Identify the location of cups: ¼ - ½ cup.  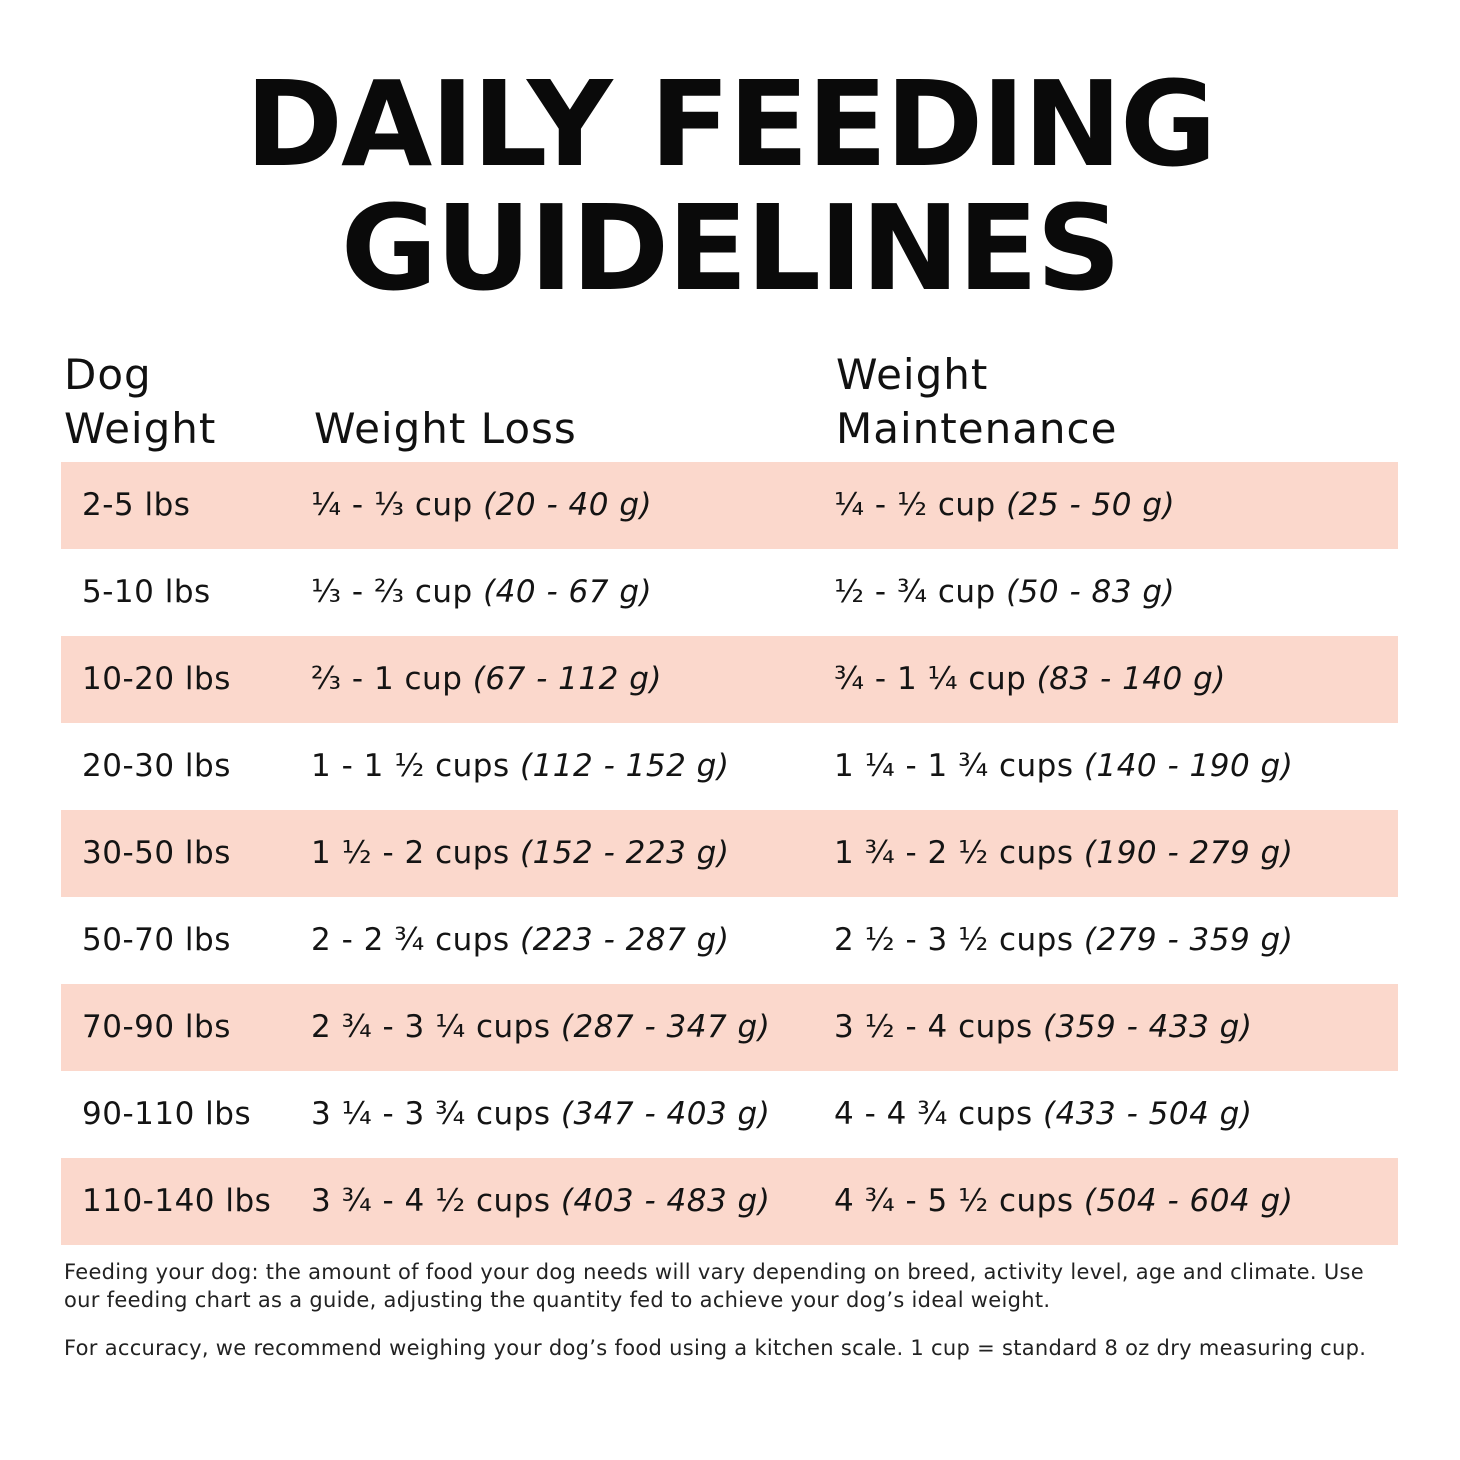
(915, 505).